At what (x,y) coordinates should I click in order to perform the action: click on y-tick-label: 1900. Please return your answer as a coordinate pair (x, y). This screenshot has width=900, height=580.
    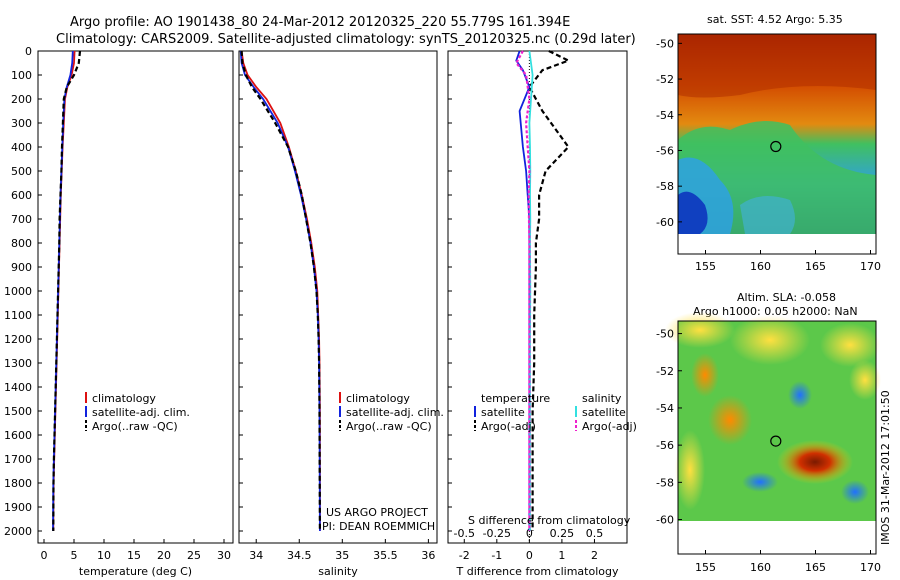
    Looking at the image, I should click on (18, 507).